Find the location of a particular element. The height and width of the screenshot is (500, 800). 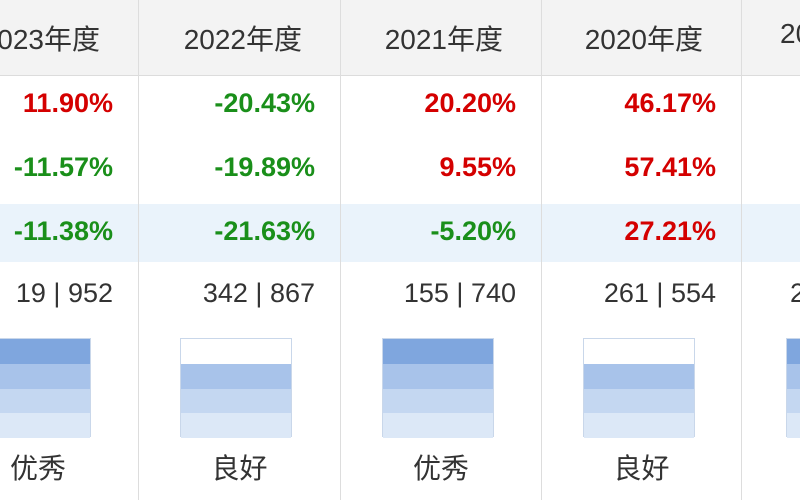

column-header: 20 is located at coordinates (790, 33).